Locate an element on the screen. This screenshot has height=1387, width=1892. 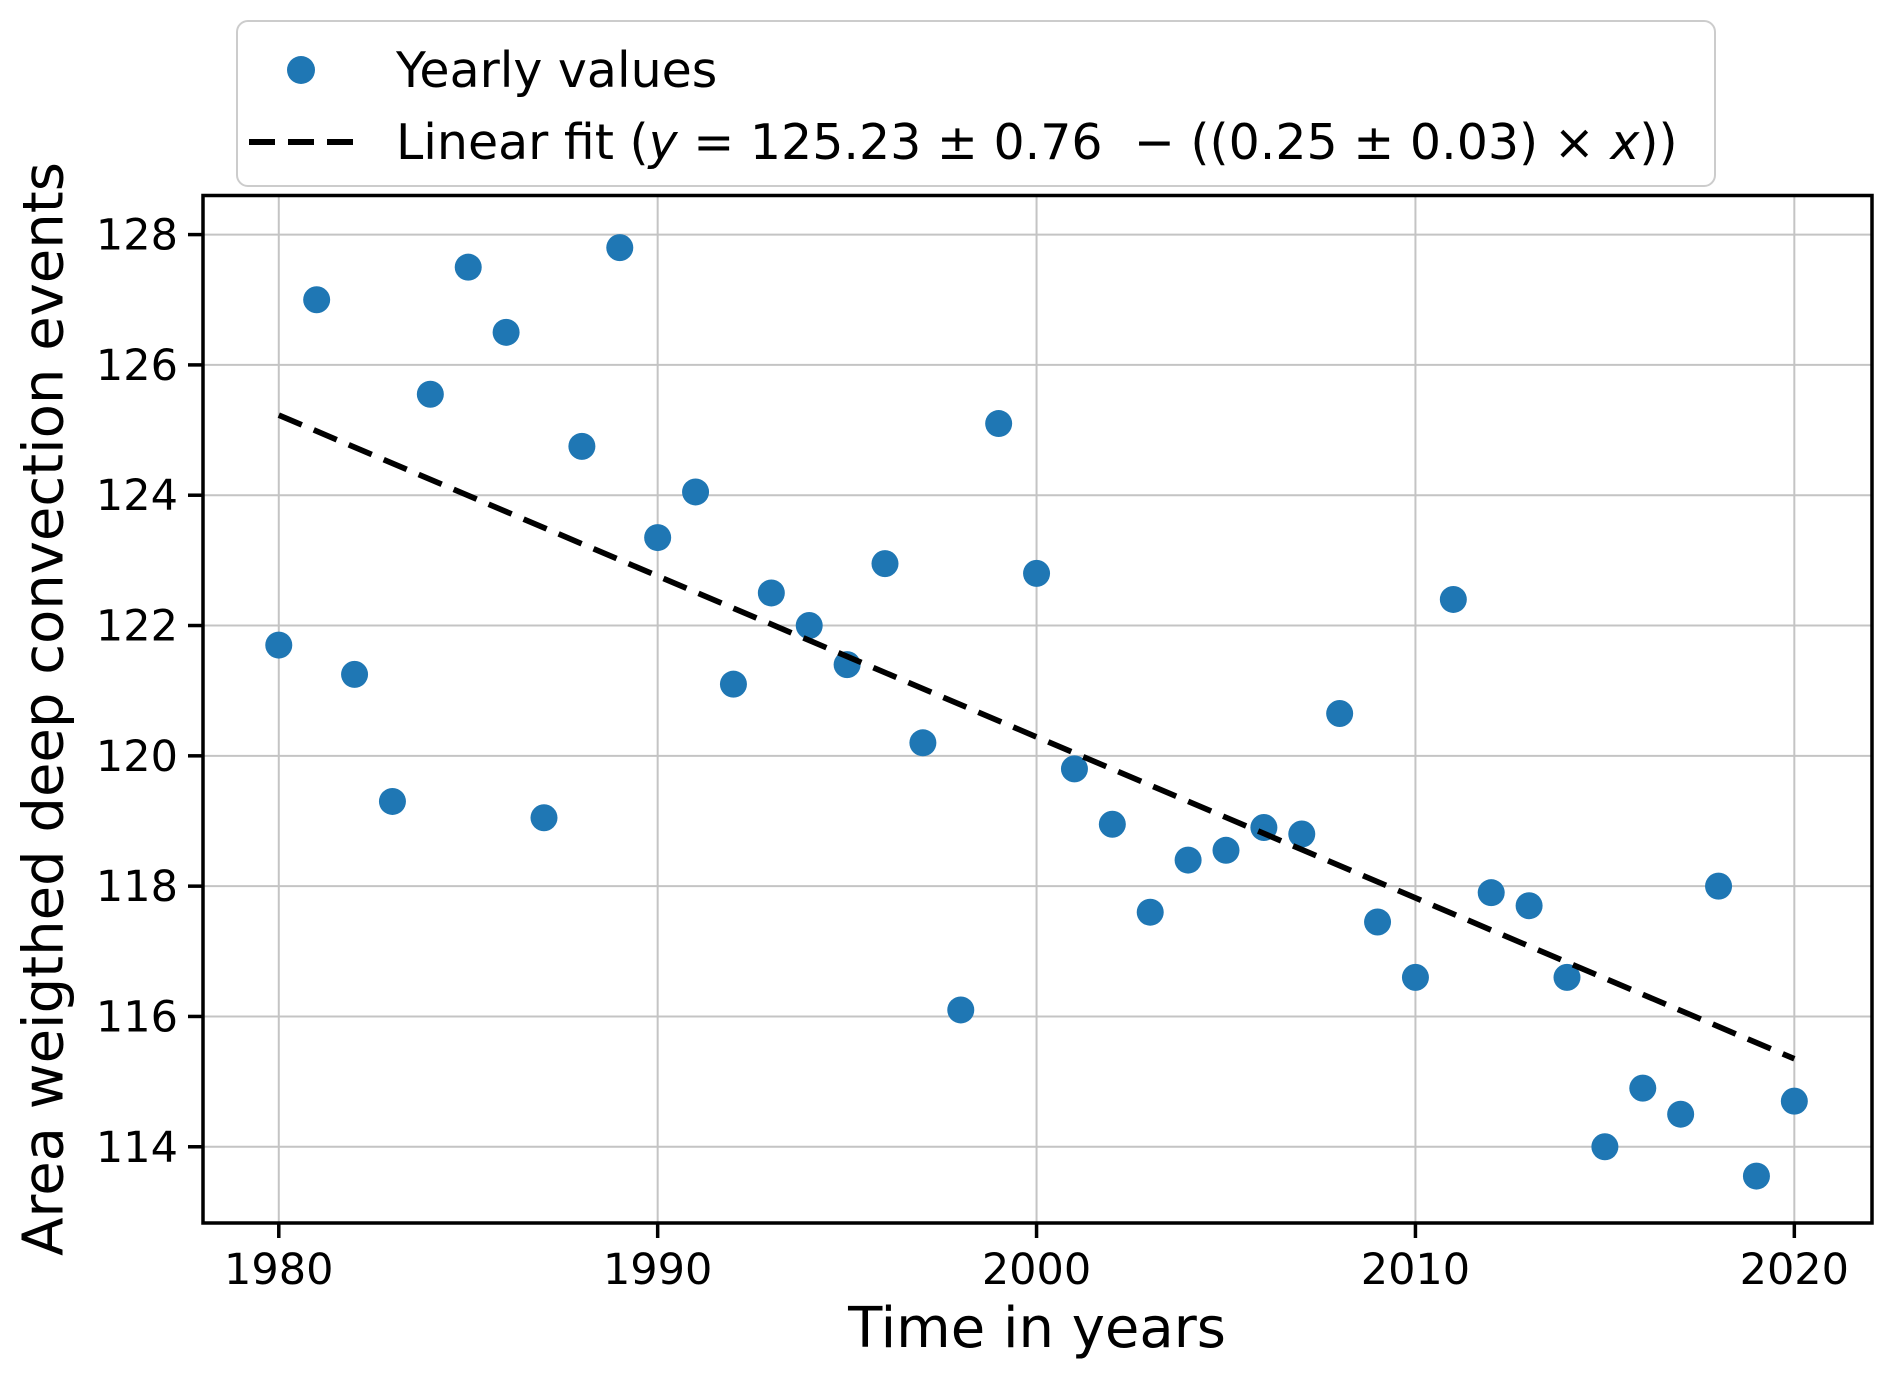
y-tick-label: 116 is located at coordinates (137, 1017).